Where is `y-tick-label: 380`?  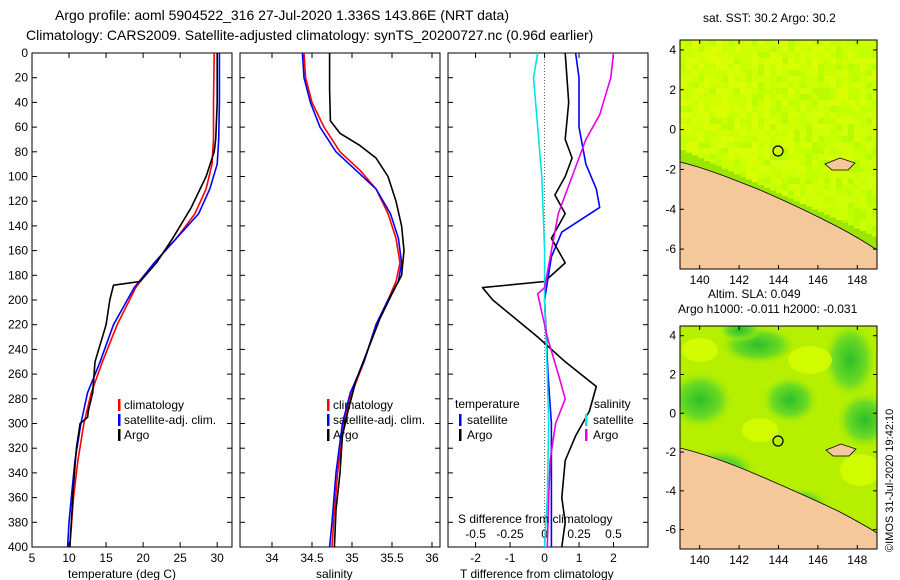
y-tick-label: 380 is located at coordinates (18, 522).